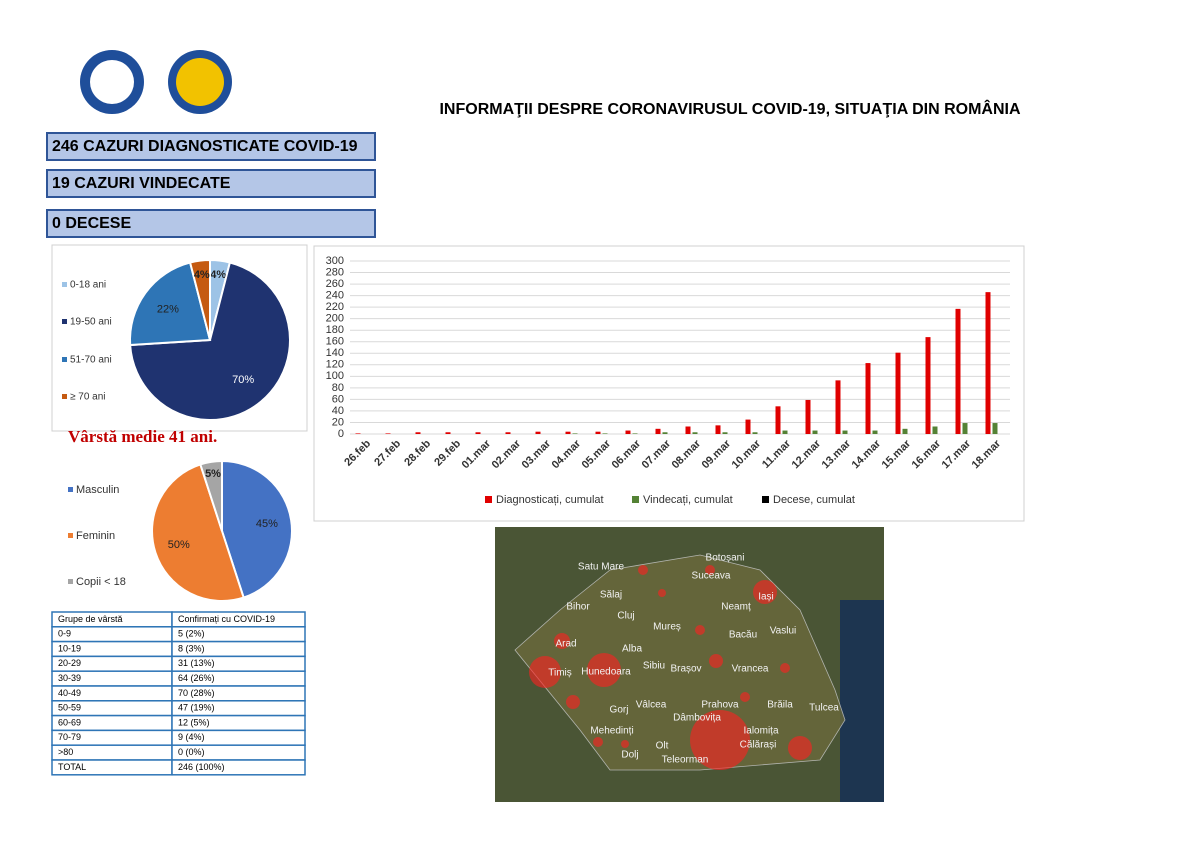  What do you see at coordinates (685, 669) in the screenshot?
I see `county-label: Brașov` at bounding box center [685, 669].